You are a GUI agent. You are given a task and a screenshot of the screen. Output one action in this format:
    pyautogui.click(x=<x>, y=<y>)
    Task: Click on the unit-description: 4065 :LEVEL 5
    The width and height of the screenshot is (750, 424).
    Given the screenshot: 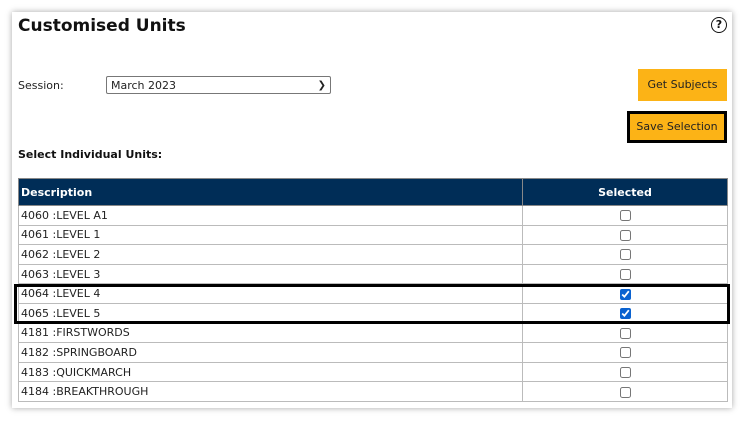 What is the action you would take?
    pyautogui.click(x=270, y=313)
    